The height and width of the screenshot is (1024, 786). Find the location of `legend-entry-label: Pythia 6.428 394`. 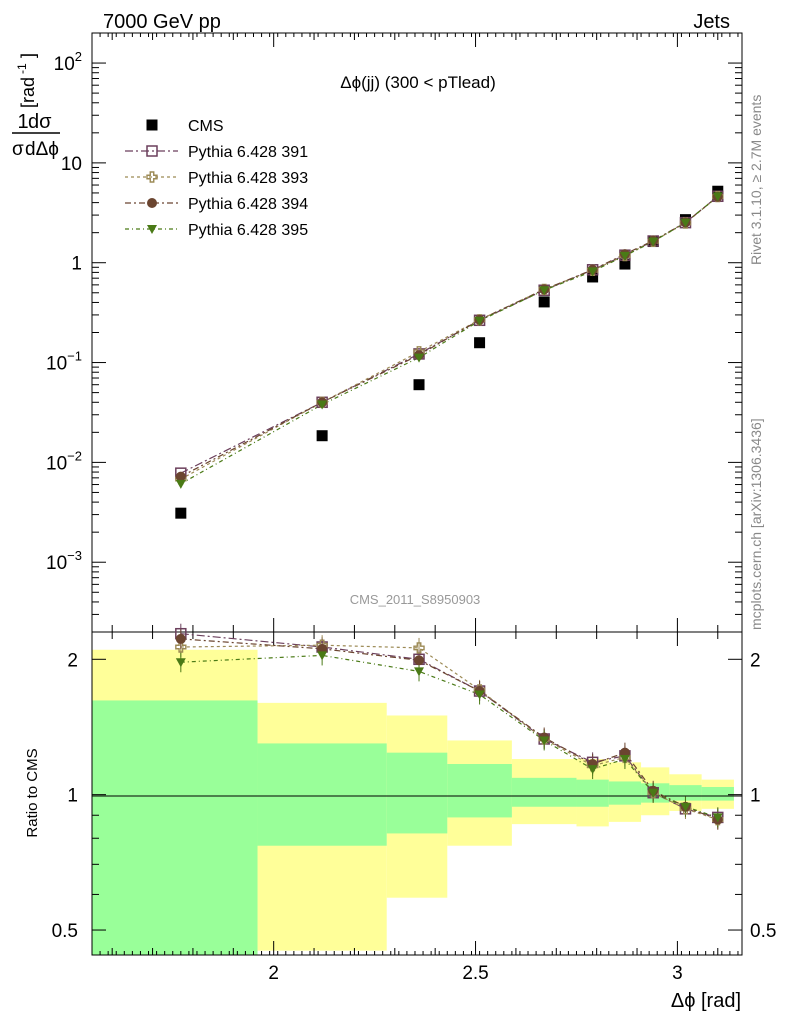

legend-entry-label: Pythia 6.428 394 is located at coordinates (248, 204).